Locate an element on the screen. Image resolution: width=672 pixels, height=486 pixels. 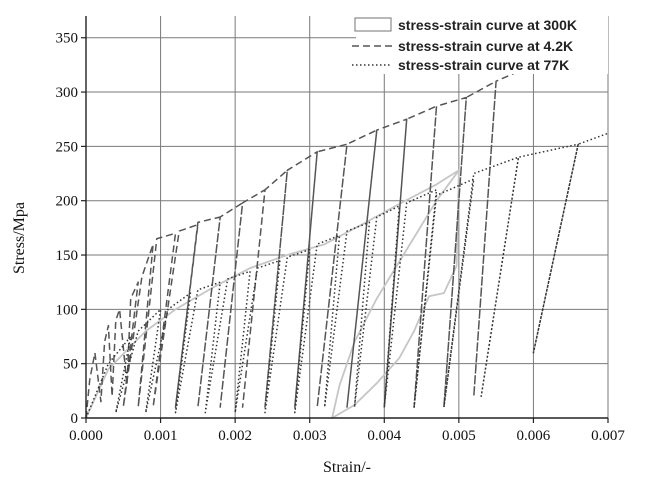
legend-label: stress-strain curve at 77K is located at coordinates (483, 65).